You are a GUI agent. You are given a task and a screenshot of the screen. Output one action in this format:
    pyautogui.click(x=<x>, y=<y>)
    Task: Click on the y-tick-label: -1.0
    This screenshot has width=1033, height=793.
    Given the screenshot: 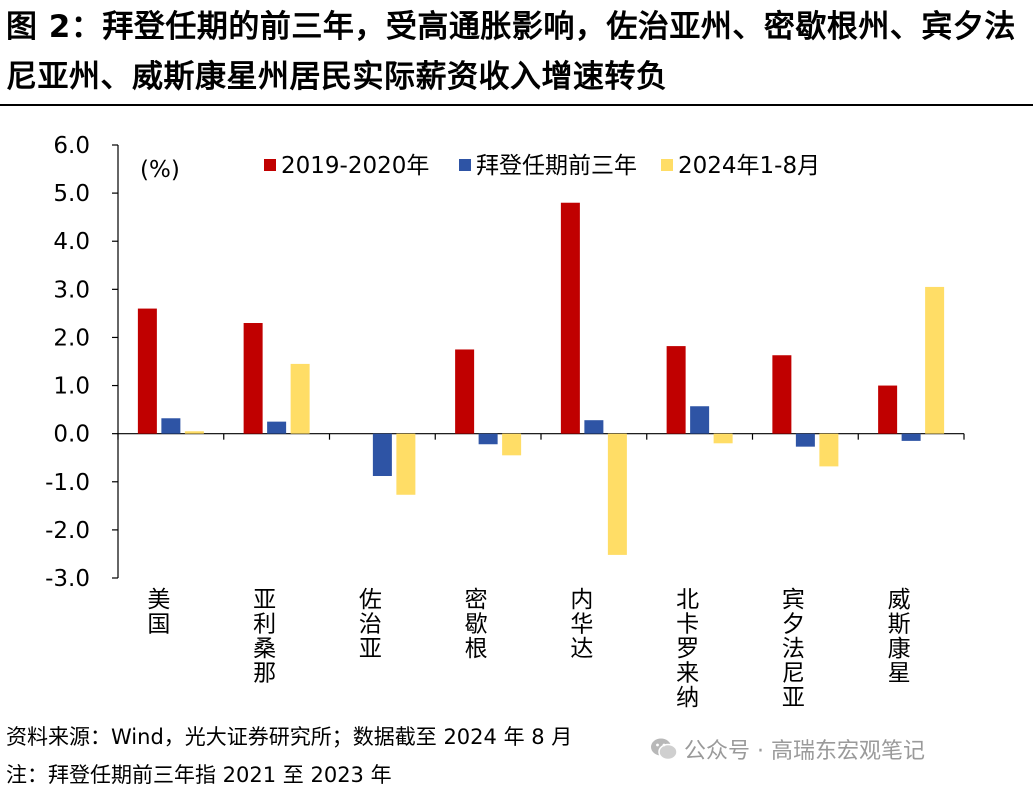 What is the action you would take?
    pyautogui.click(x=67, y=483)
    